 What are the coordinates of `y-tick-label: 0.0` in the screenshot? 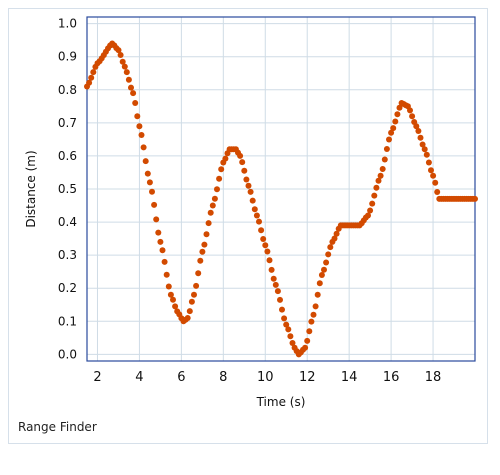 It's located at (67, 354).